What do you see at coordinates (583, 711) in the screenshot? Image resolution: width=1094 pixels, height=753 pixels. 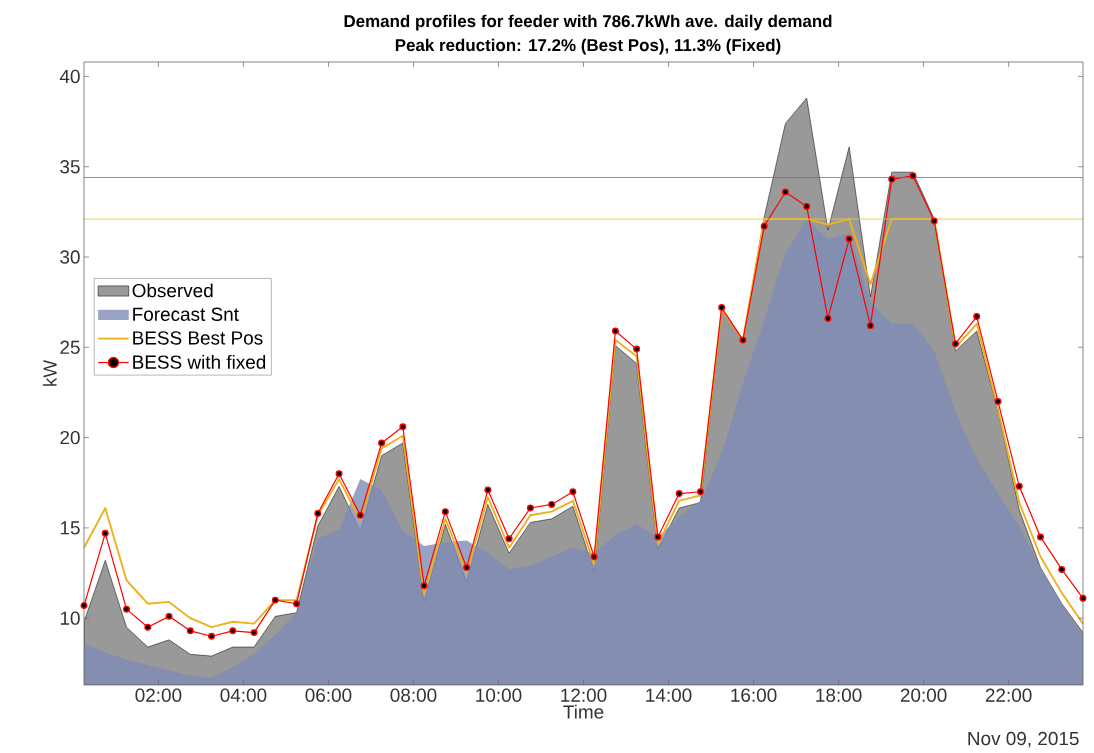 I see `x-axis-title: Time` at bounding box center [583, 711].